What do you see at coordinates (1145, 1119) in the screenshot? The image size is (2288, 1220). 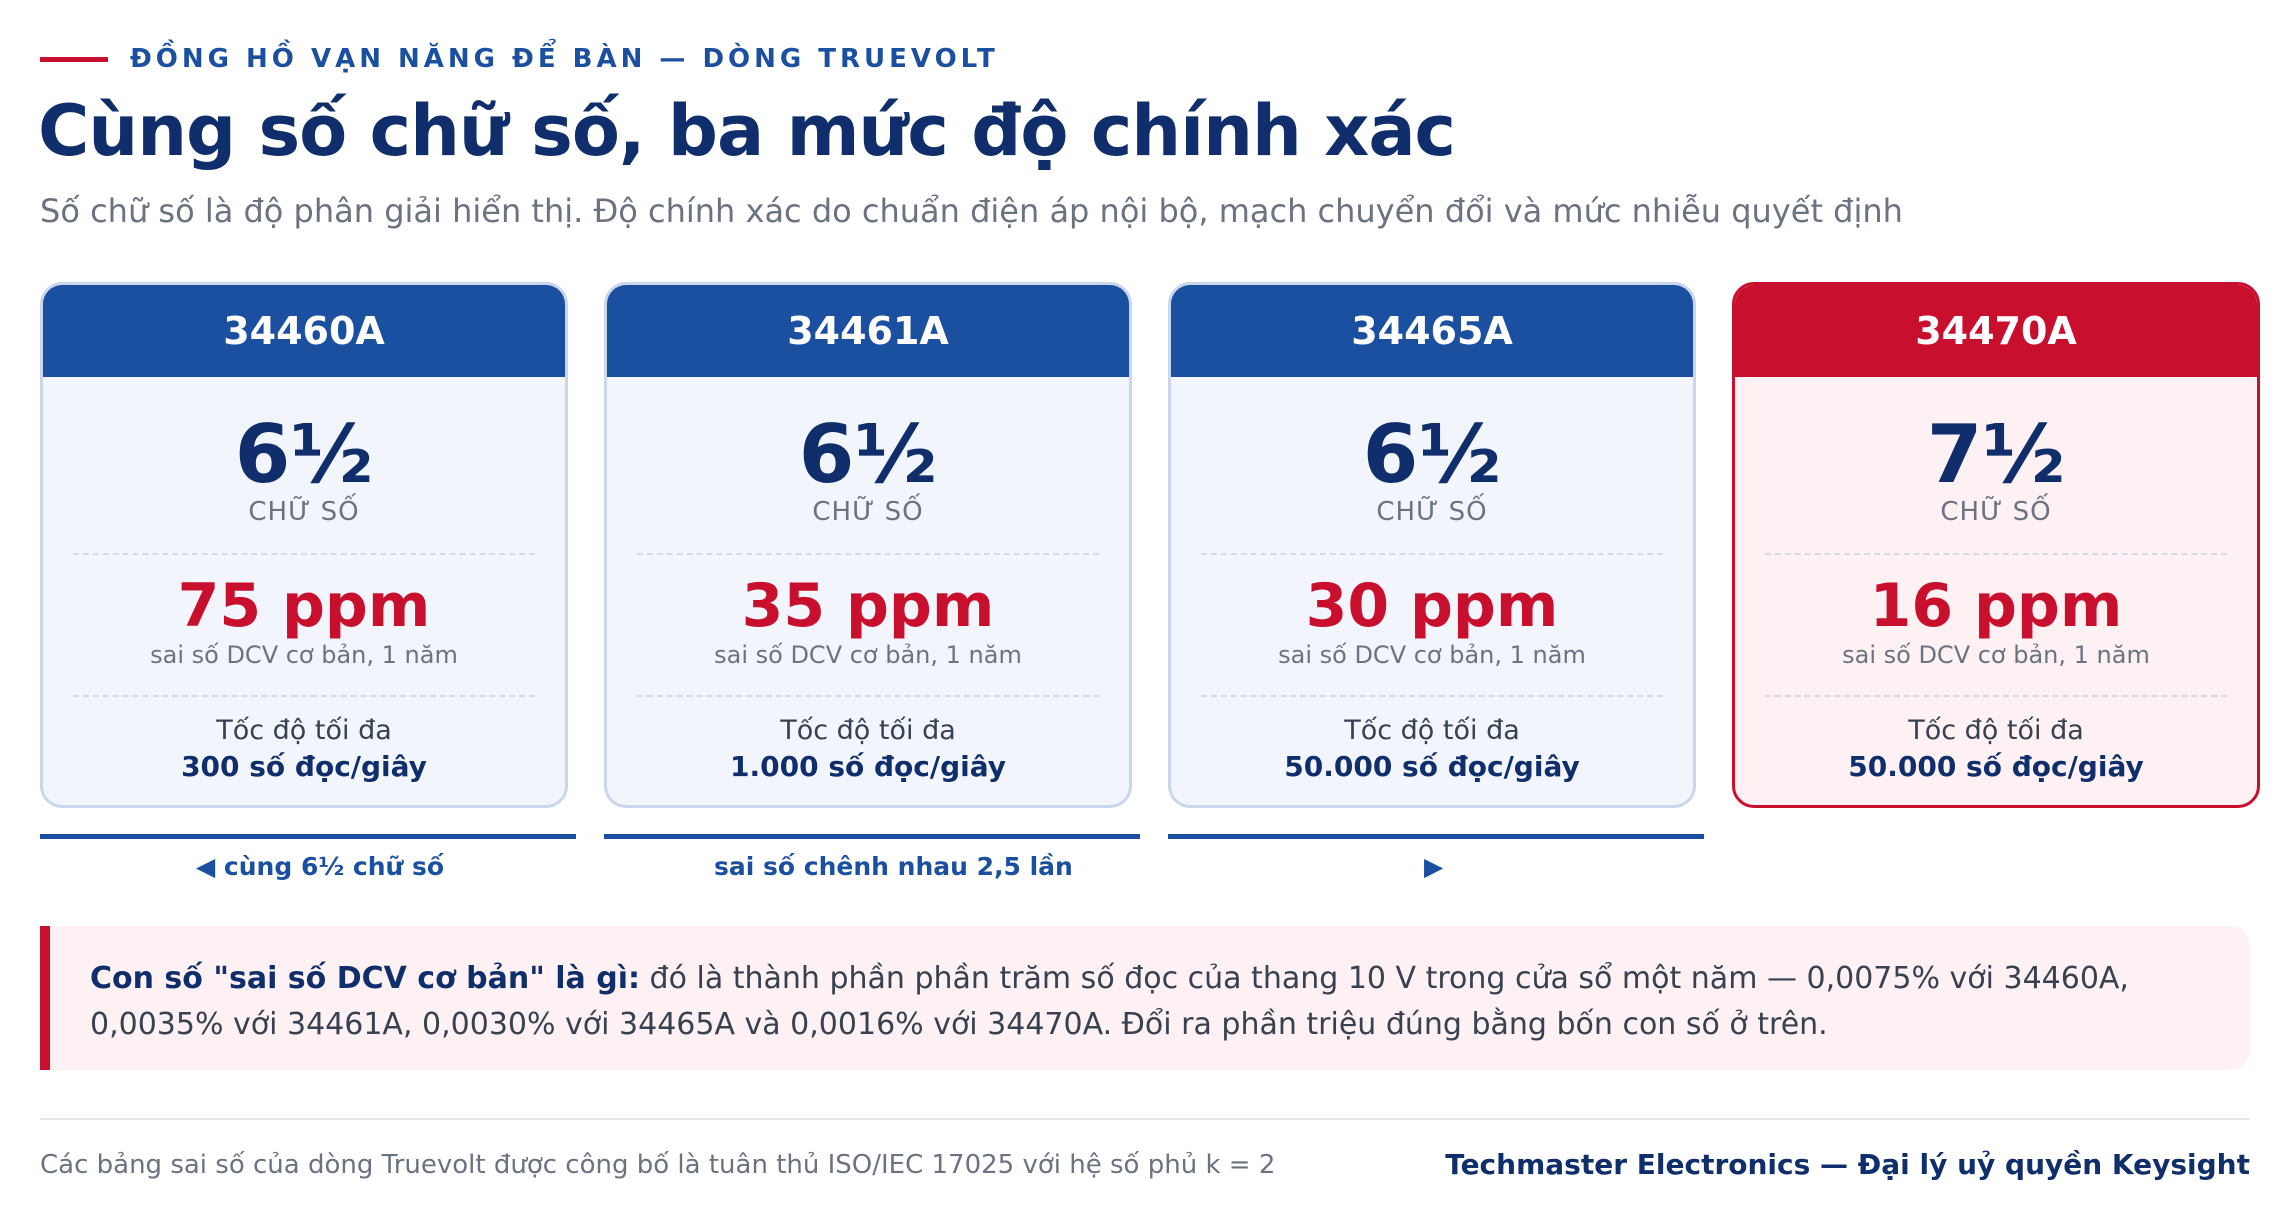 I see `footer-divider` at bounding box center [1145, 1119].